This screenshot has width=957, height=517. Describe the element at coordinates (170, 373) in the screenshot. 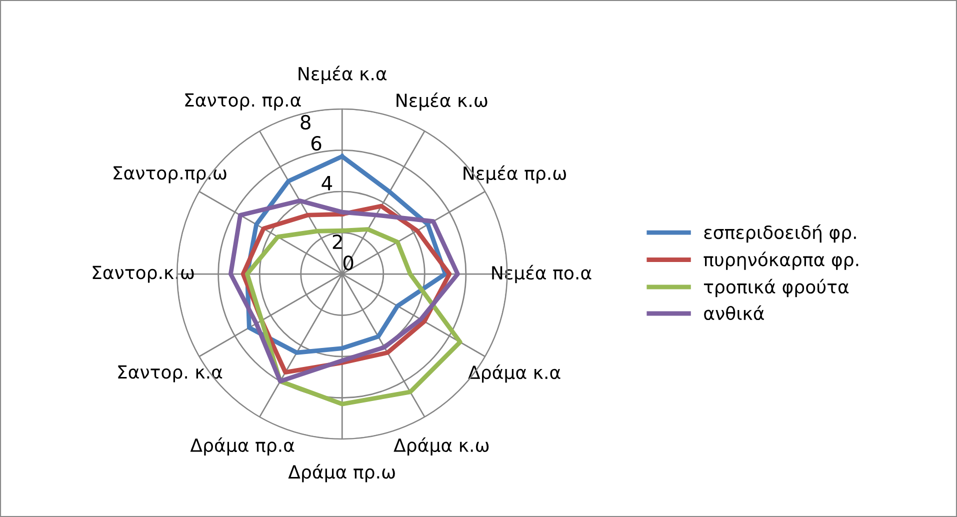

I see `spoke-label: Σαντορ. κ.α` at that location.